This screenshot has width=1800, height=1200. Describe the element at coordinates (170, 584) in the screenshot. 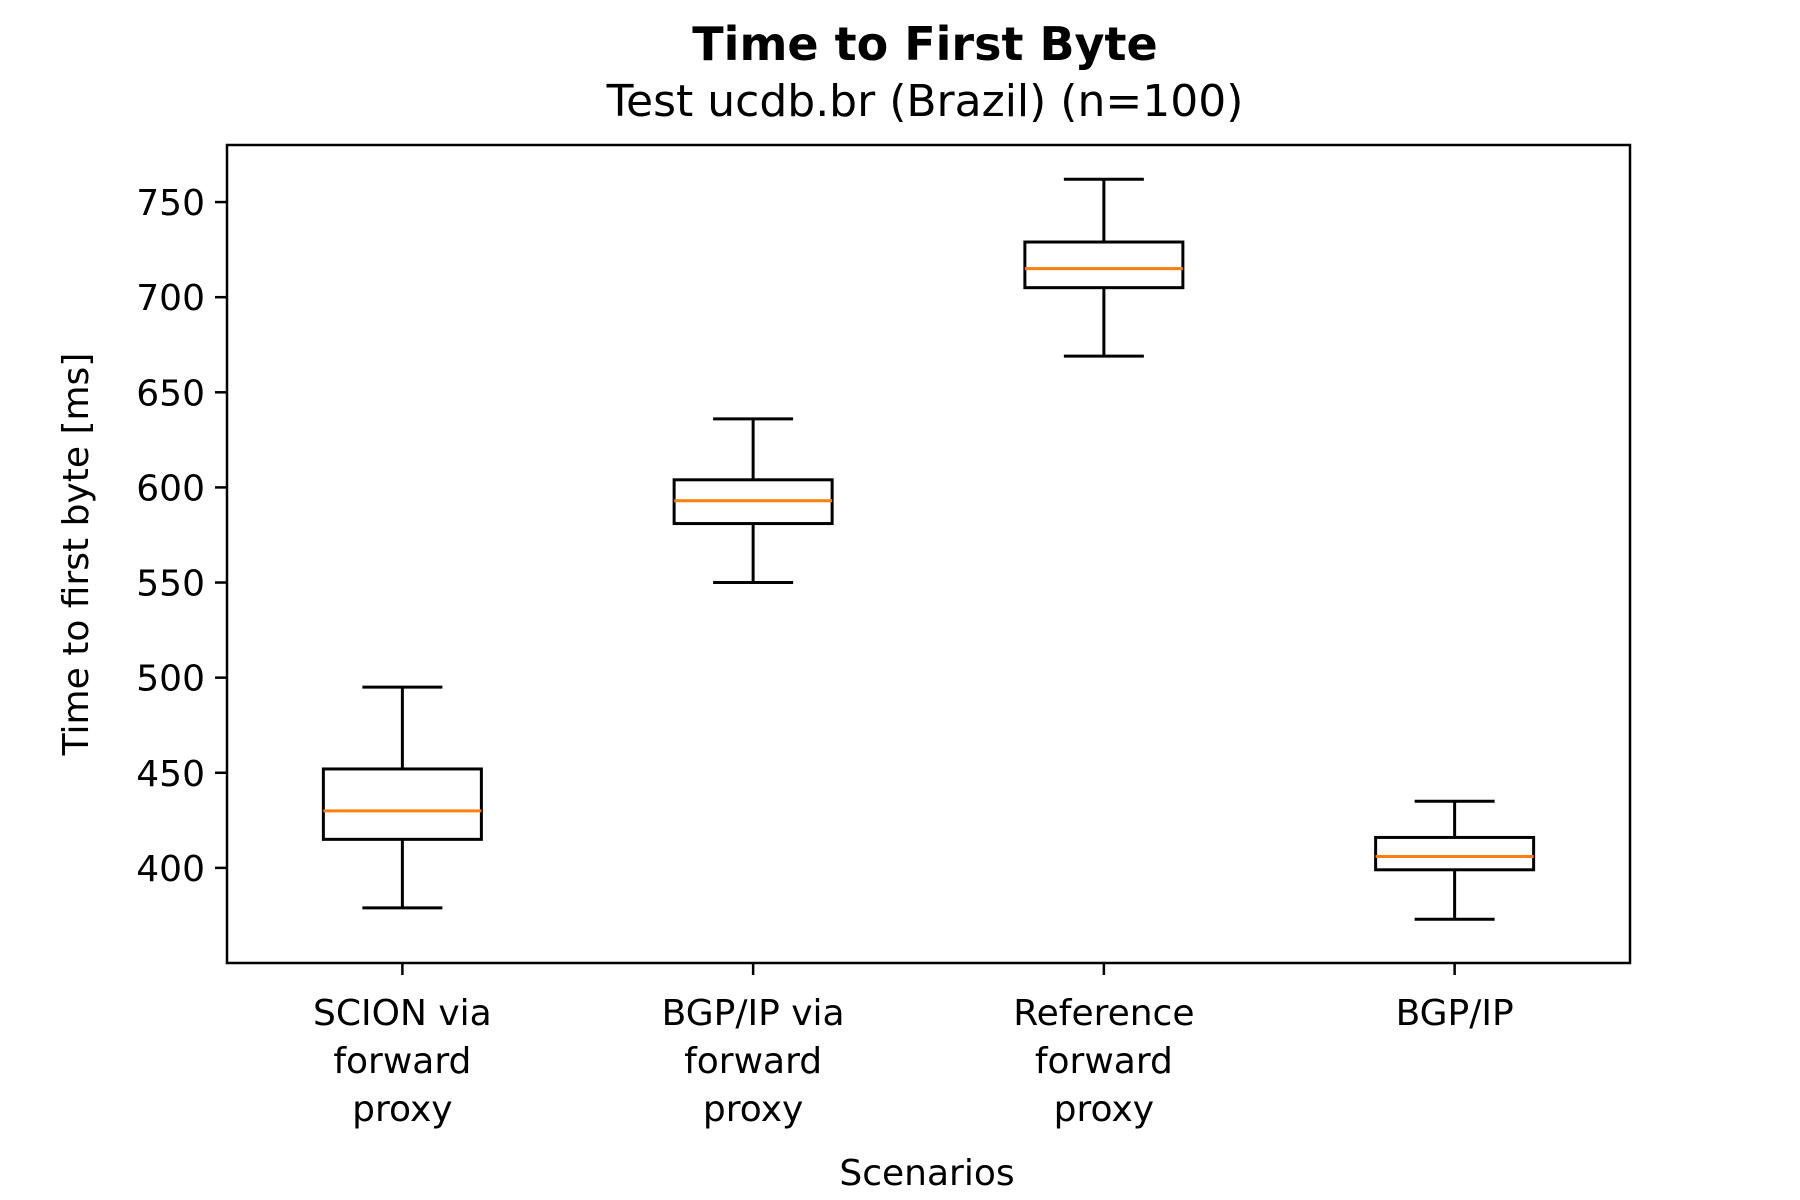

I see `y-tick-label: 550` at that location.